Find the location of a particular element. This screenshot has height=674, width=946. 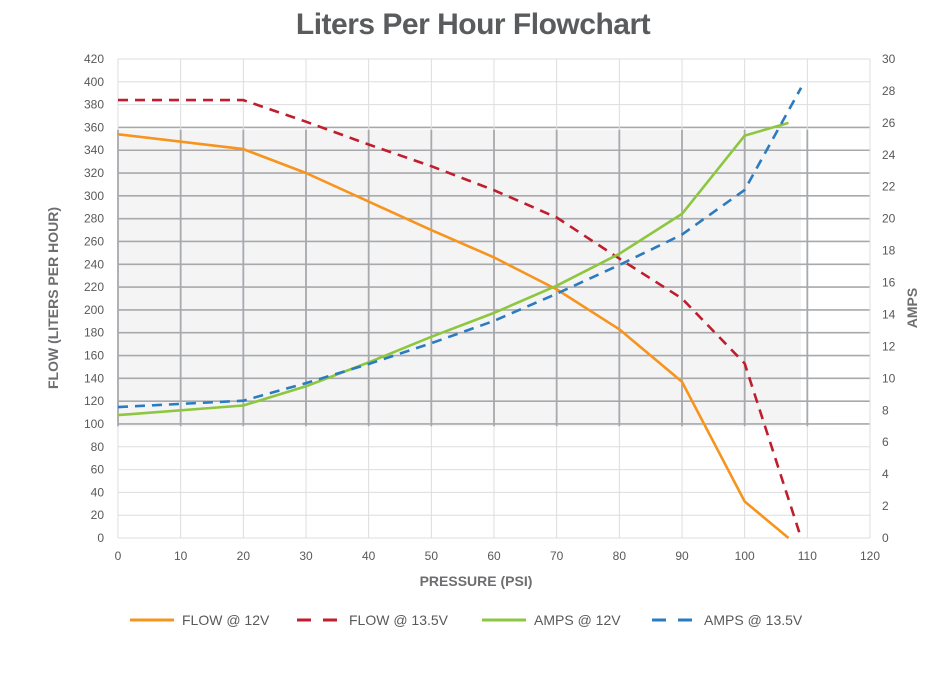

y2-tick-label: 24 is located at coordinates (889, 155).